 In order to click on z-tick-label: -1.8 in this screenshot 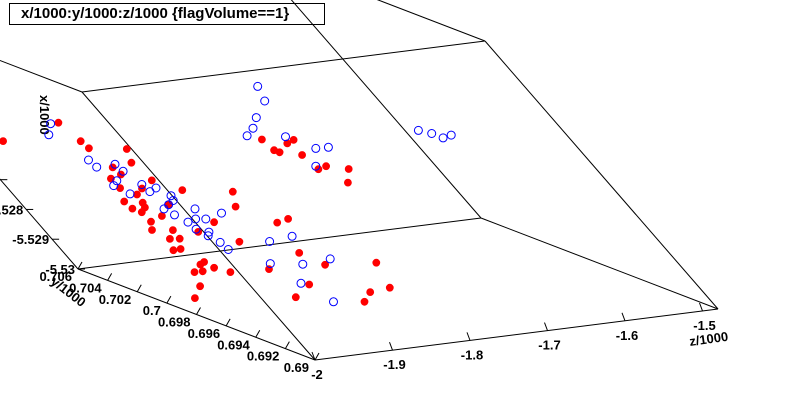, I will do `click(472, 354)`.